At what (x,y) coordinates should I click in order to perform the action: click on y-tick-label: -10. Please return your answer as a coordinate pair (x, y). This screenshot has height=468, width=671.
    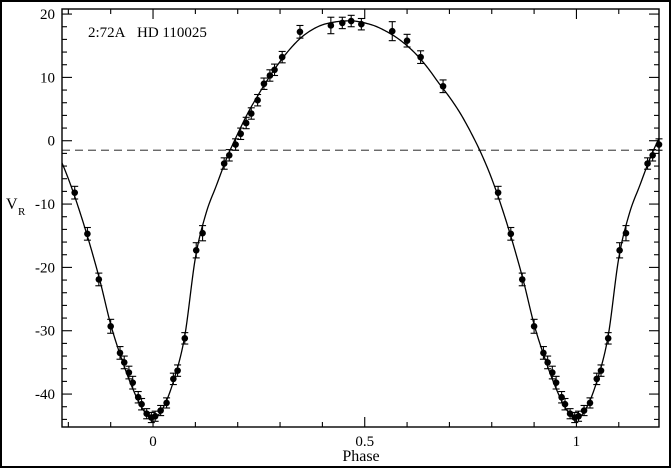
    Looking at the image, I should click on (45, 205).